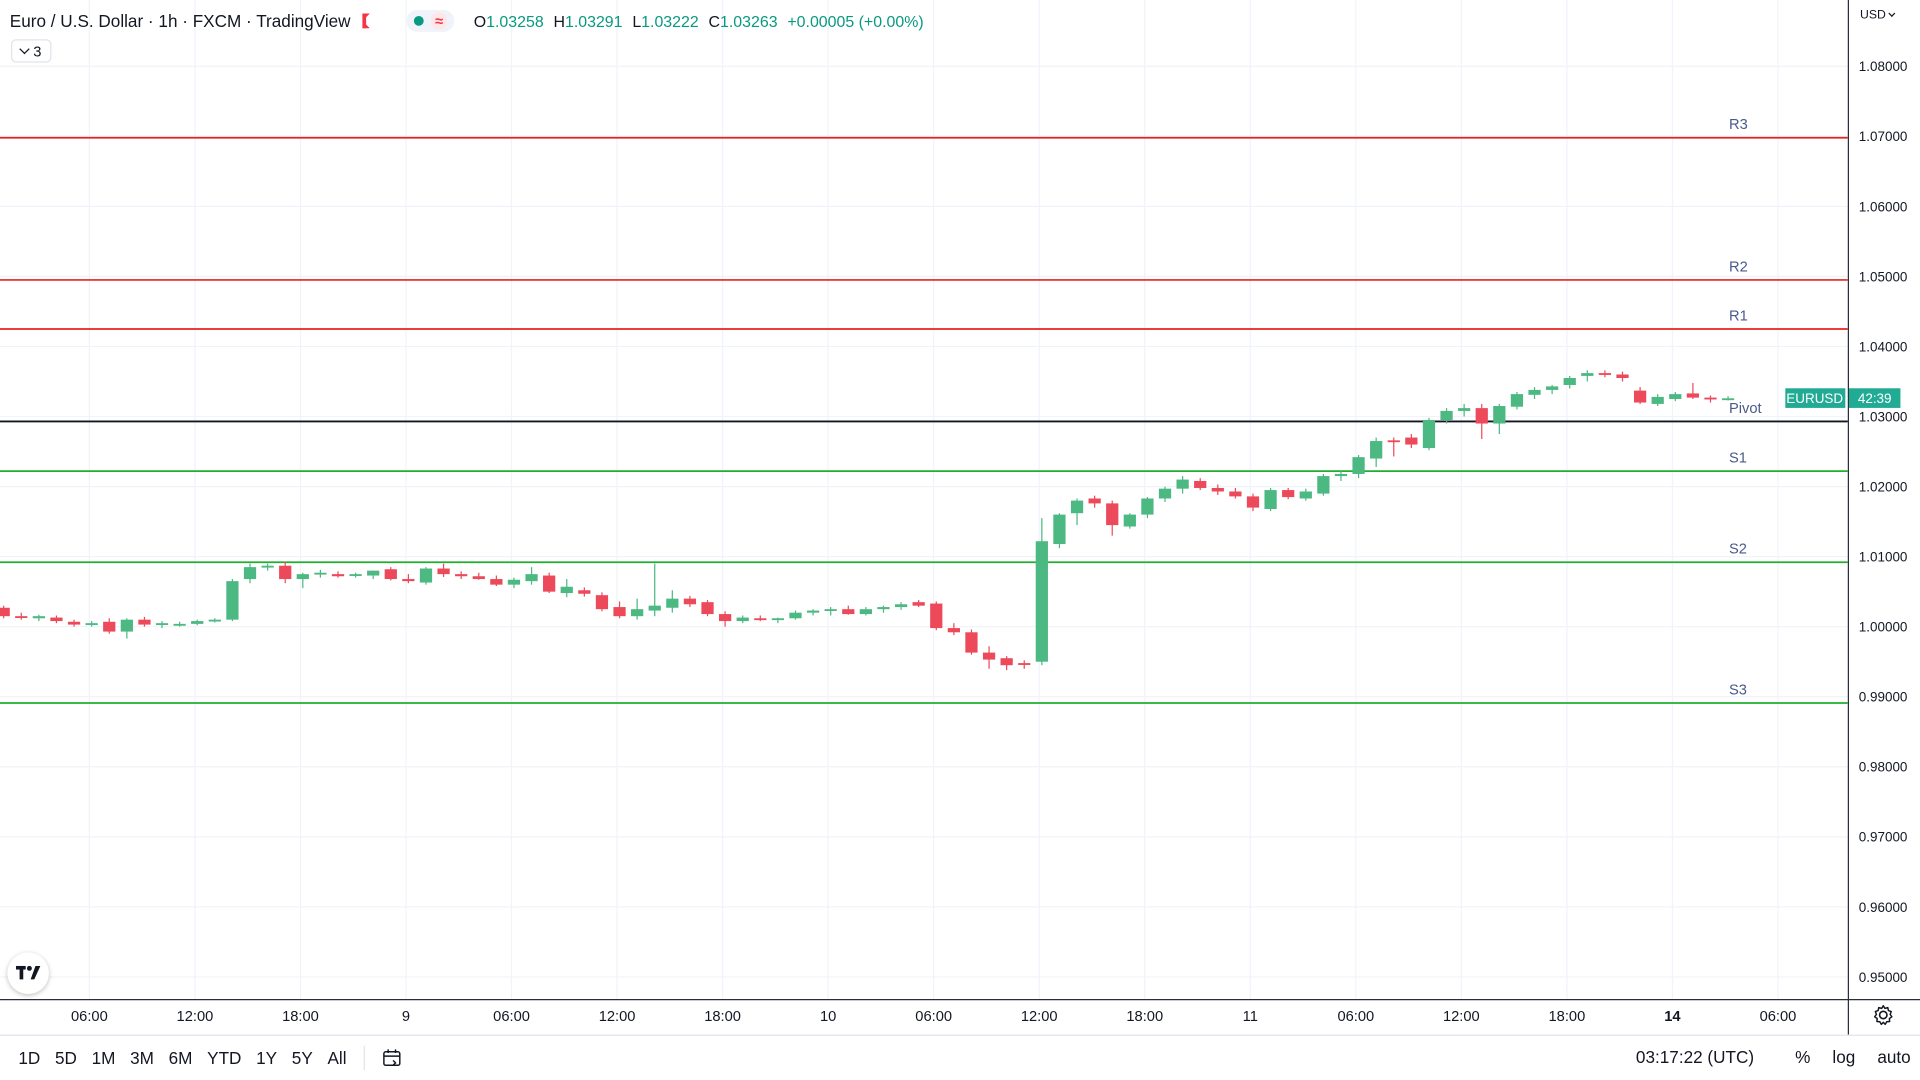 The height and width of the screenshot is (1080, 1920). I want to click on price-tick-label: 0.97000, so click(1883, 837).